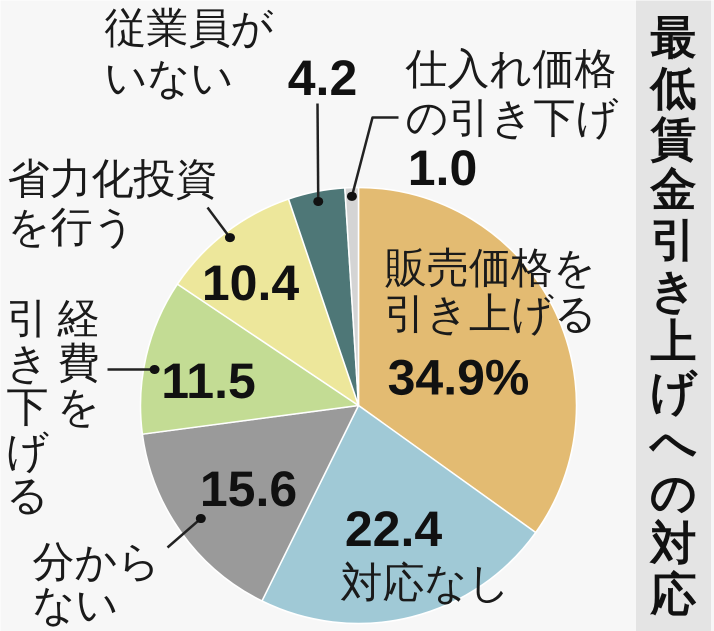  I want to click on data-label: 11.5, so click(208, 381).